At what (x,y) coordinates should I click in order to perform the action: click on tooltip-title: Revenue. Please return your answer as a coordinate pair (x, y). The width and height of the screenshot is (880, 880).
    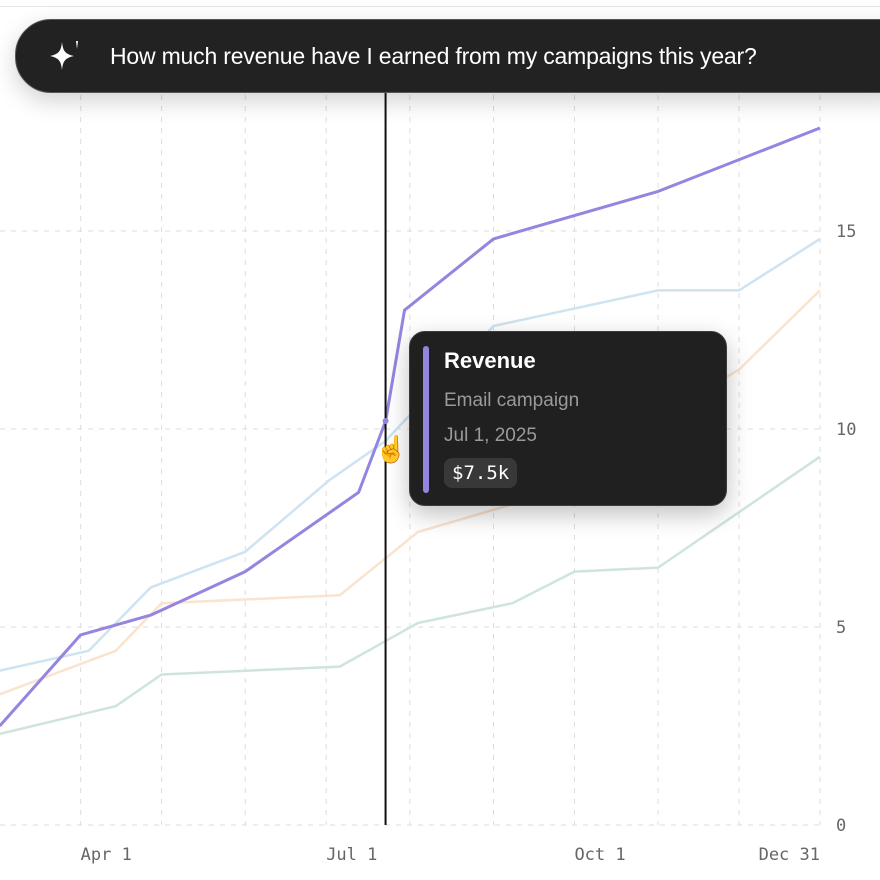
    Looking at the image, I should click on (490, 360).